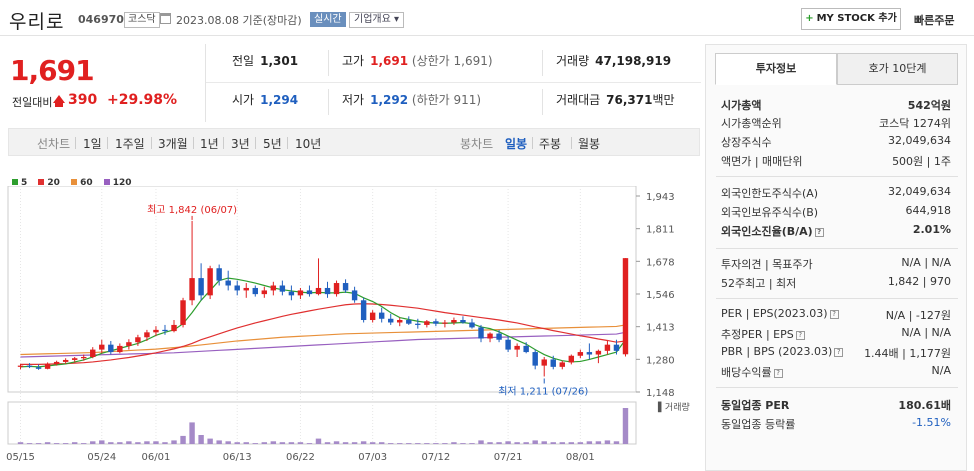  What do you see at coordinates (279, 61) in the screenshot?
I see `prev-close-value: 1,301` at bounding box center [279, 61].